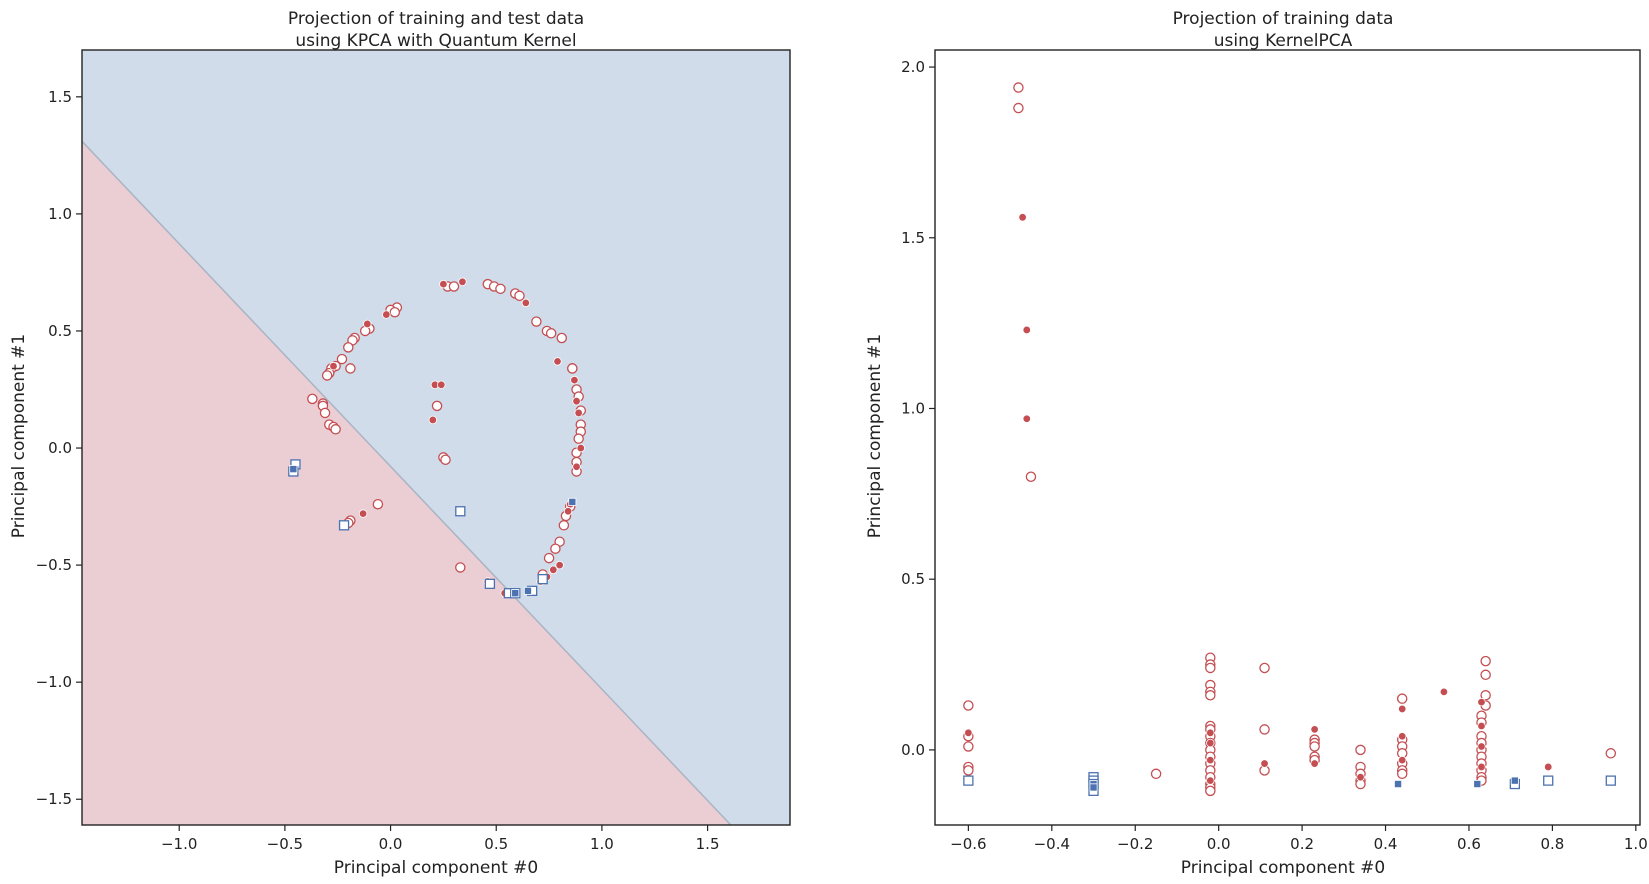 The width and height of the screenshot is (1649, 884). What do you see at coordinates (436, 868) in the screenshot?
I see `left-x-axis-label: Principal component #0` at bounding box center [436, 868].